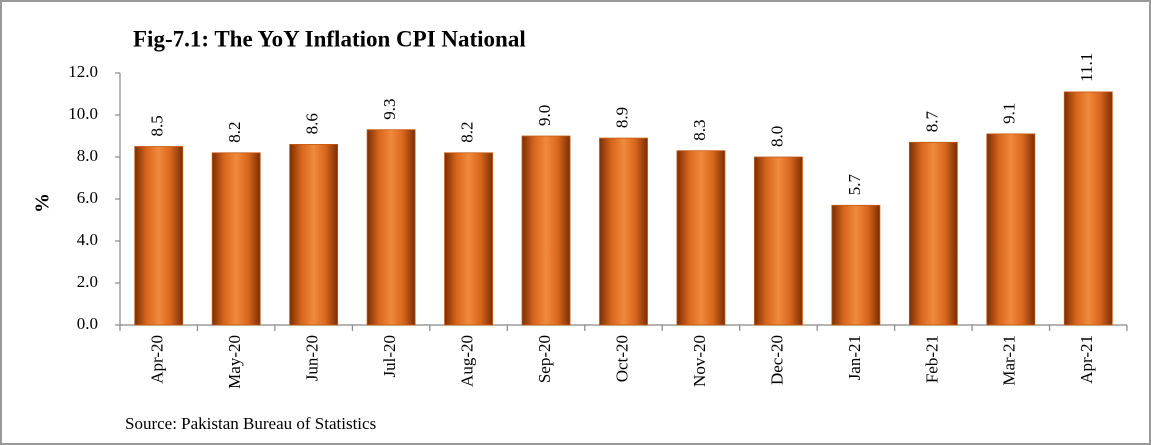 This screenshot has height=445, width=1151. Describe the element at coordinates (87, 197) in the screenshot. I see `y-tick-label: 6.0` at that location.